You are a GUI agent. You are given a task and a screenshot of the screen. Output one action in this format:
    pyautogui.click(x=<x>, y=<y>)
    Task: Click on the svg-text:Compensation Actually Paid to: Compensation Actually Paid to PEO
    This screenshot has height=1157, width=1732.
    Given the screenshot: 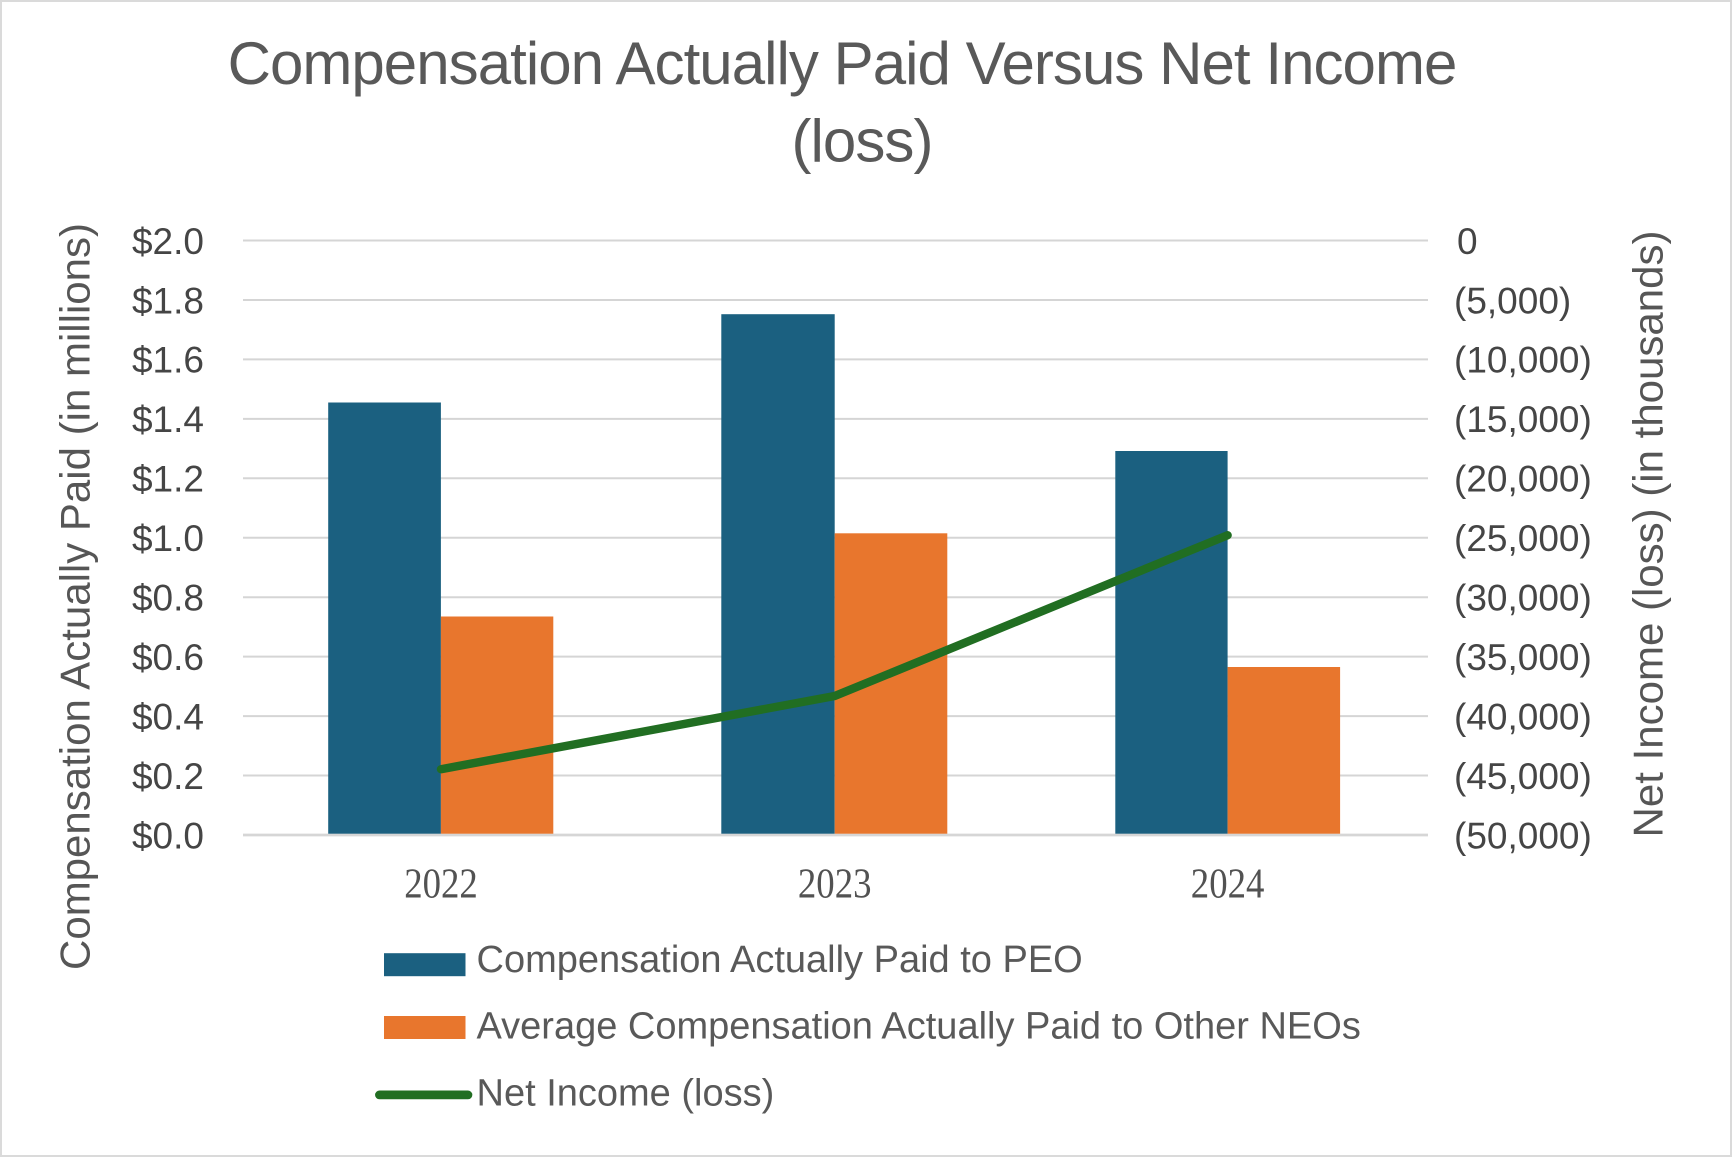 What is the action you would take?
    pyautogui.click(x=780, y=960)
    